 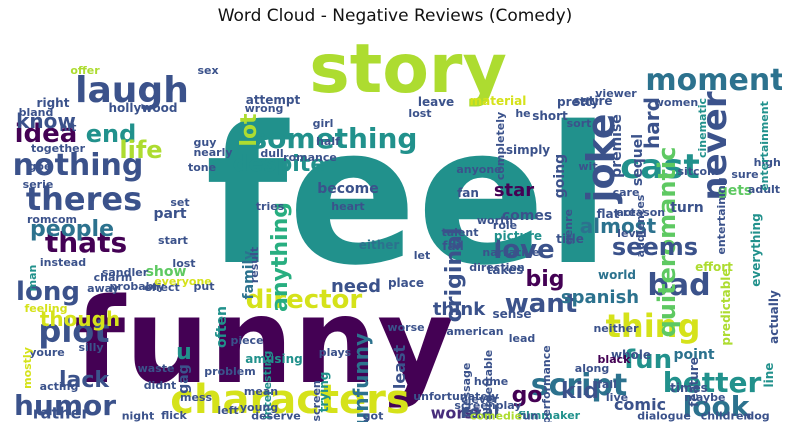 What do you see at coordinates (334, 138) in the screenshot?
I see `word-something-11: something` at bounding box center [334, 138].